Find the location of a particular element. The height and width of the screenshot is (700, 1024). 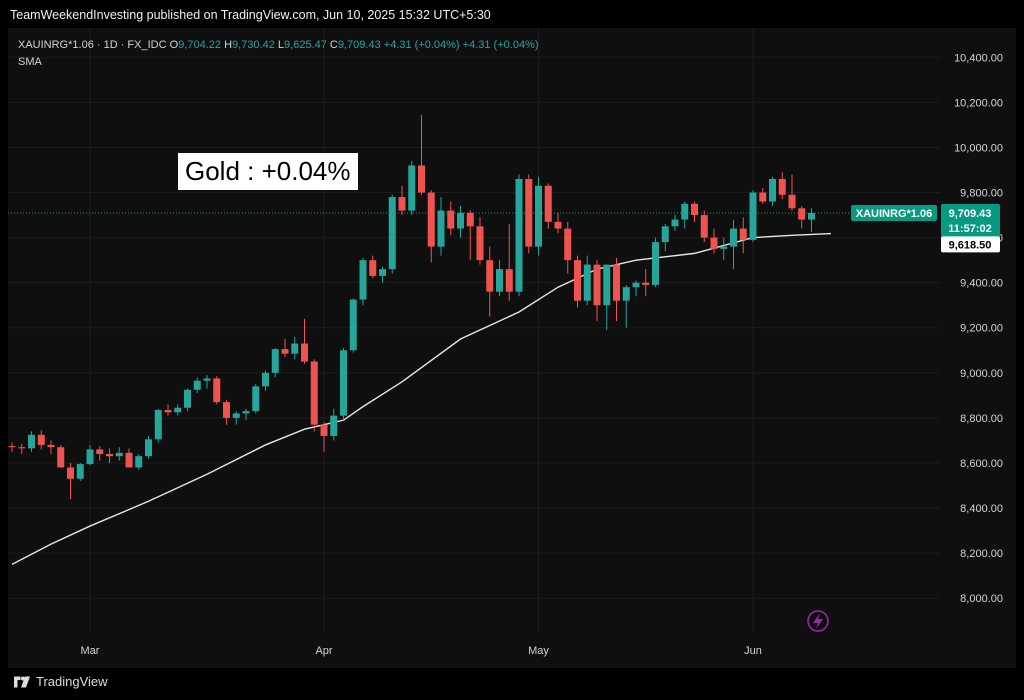

lightning-icon is located at coordinates (818, 621).